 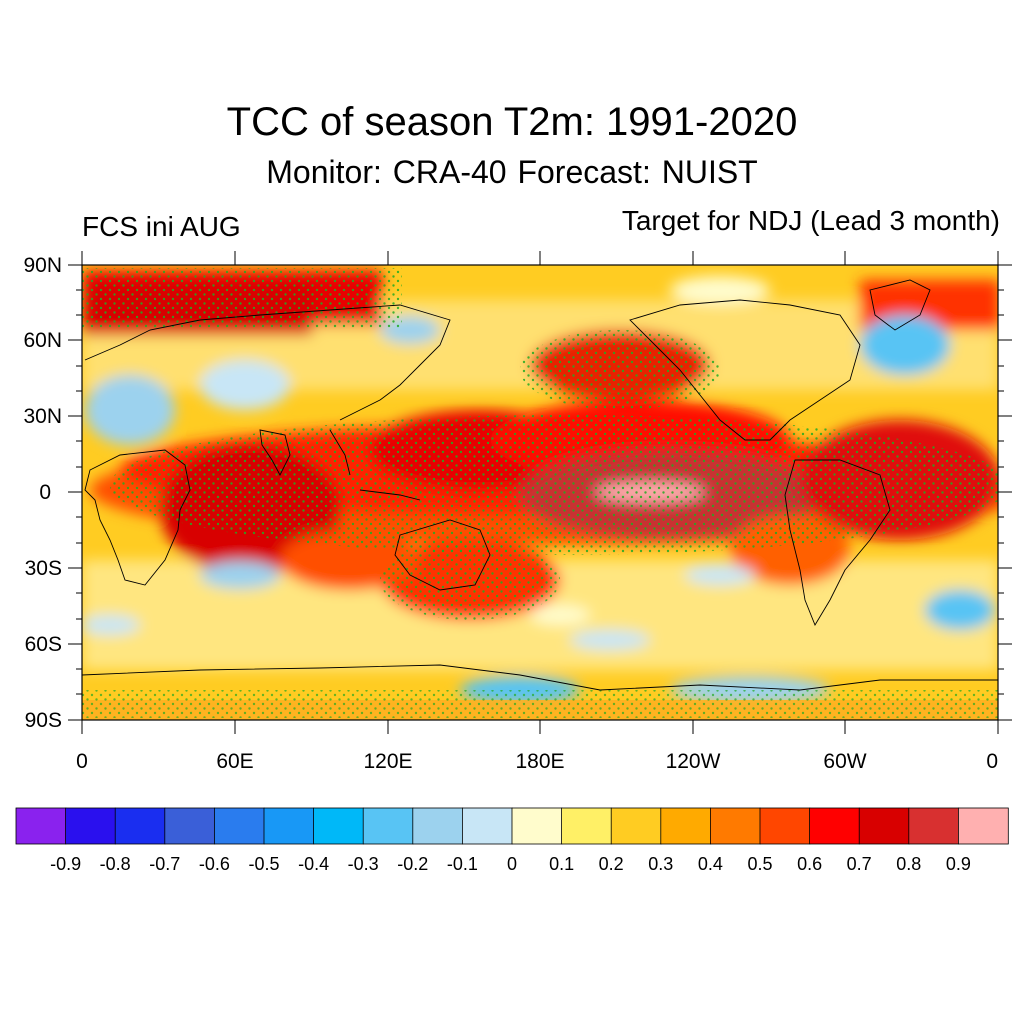 I want to click on lat-label-30n: 30N, so click(x=42, y=416).